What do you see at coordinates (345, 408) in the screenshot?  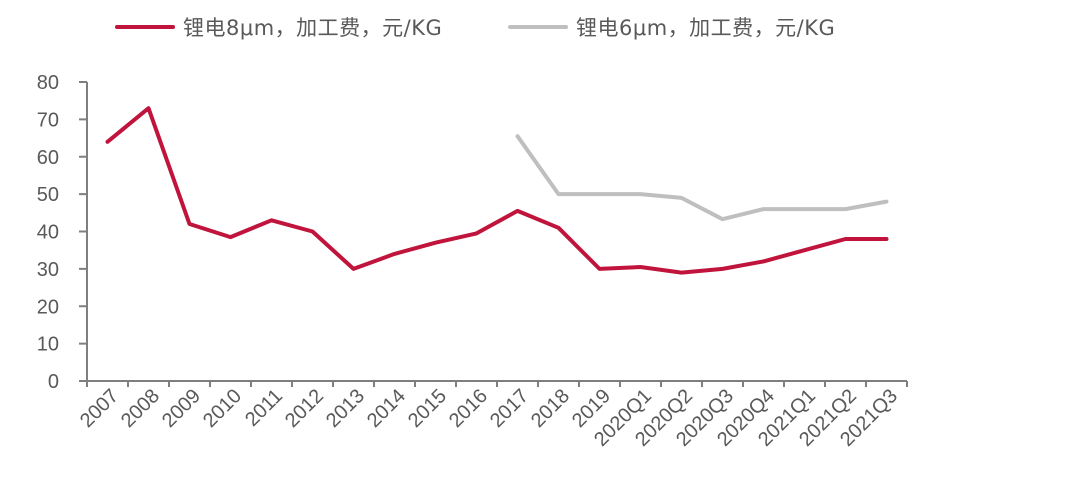 I see `x-tick-label: 2013` at bounding box center [345, 408].